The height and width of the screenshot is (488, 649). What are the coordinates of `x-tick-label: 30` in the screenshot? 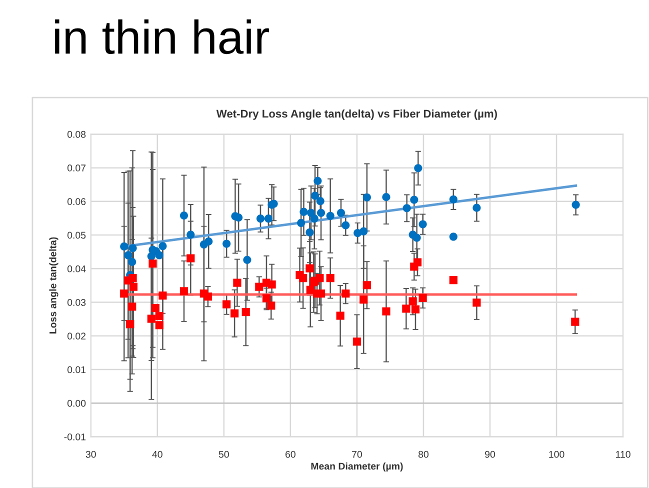 It's located at (91, 454).